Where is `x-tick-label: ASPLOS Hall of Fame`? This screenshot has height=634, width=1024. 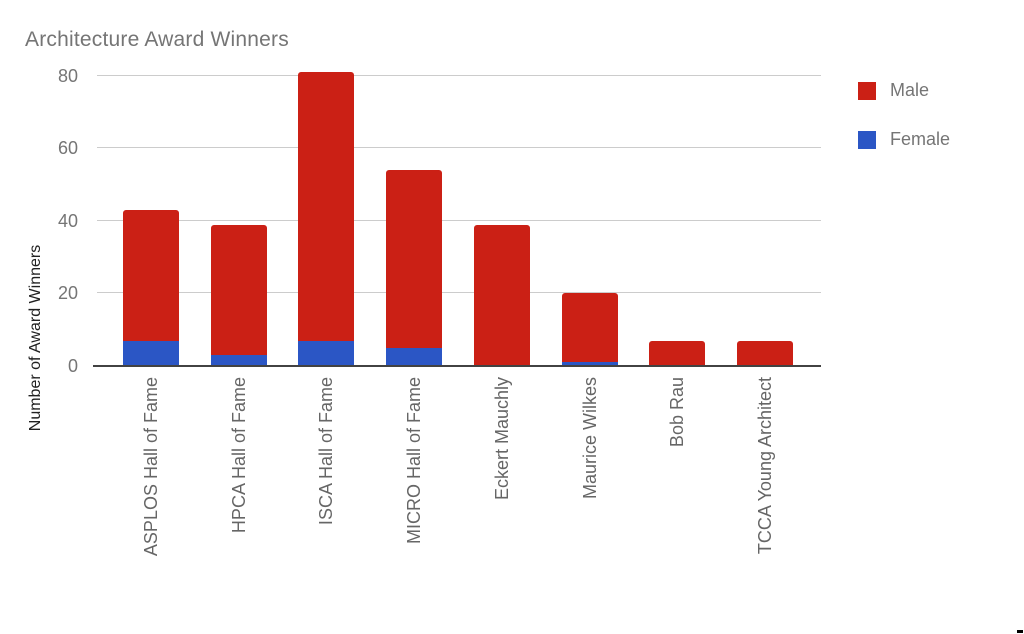
x-tick-label: ASPLOS Hall of Fame is located at coordinates (150, 467).